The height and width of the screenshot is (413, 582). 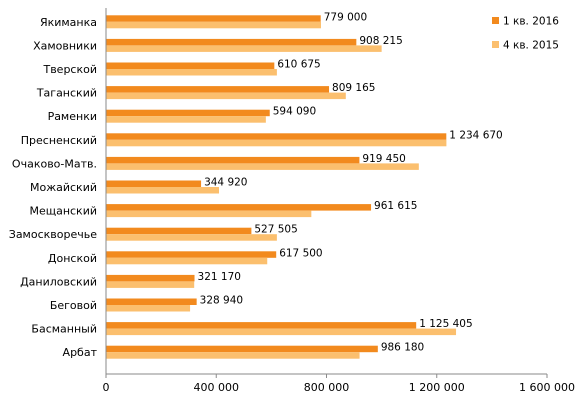 What do you see at coordinates (53, 234) in the screenshot?
I see `category-label-10: Замоскворечье` at bounding box center [53, 234].